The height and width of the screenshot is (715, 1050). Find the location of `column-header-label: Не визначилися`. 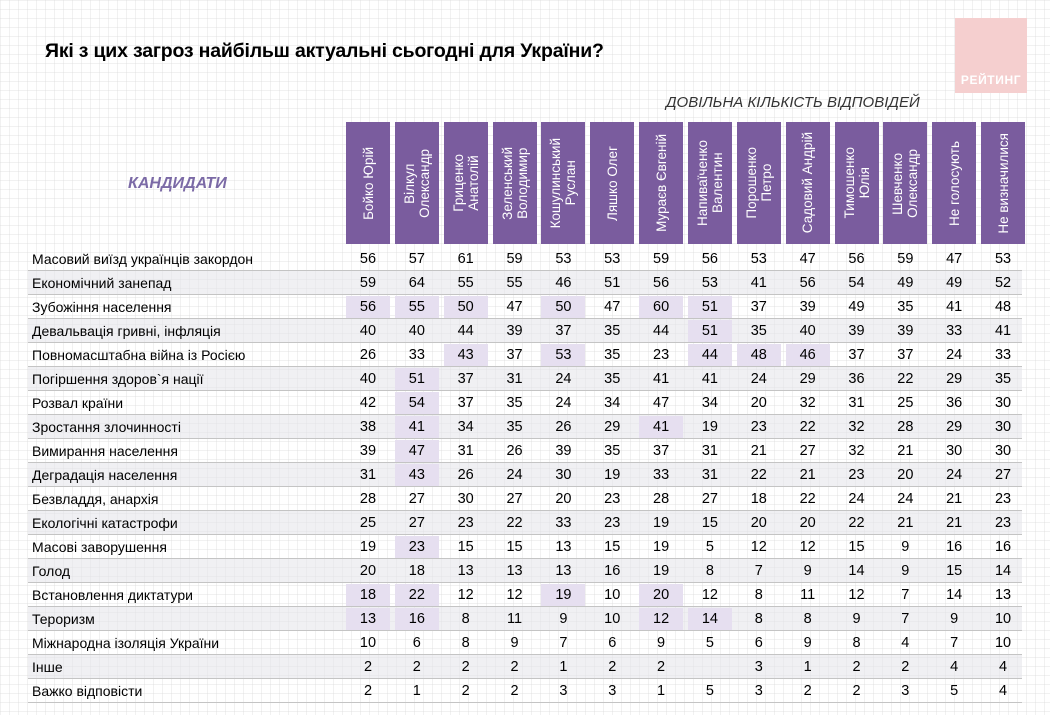

column-header-label: Не визначилися is located at coordinates (1003, 183).